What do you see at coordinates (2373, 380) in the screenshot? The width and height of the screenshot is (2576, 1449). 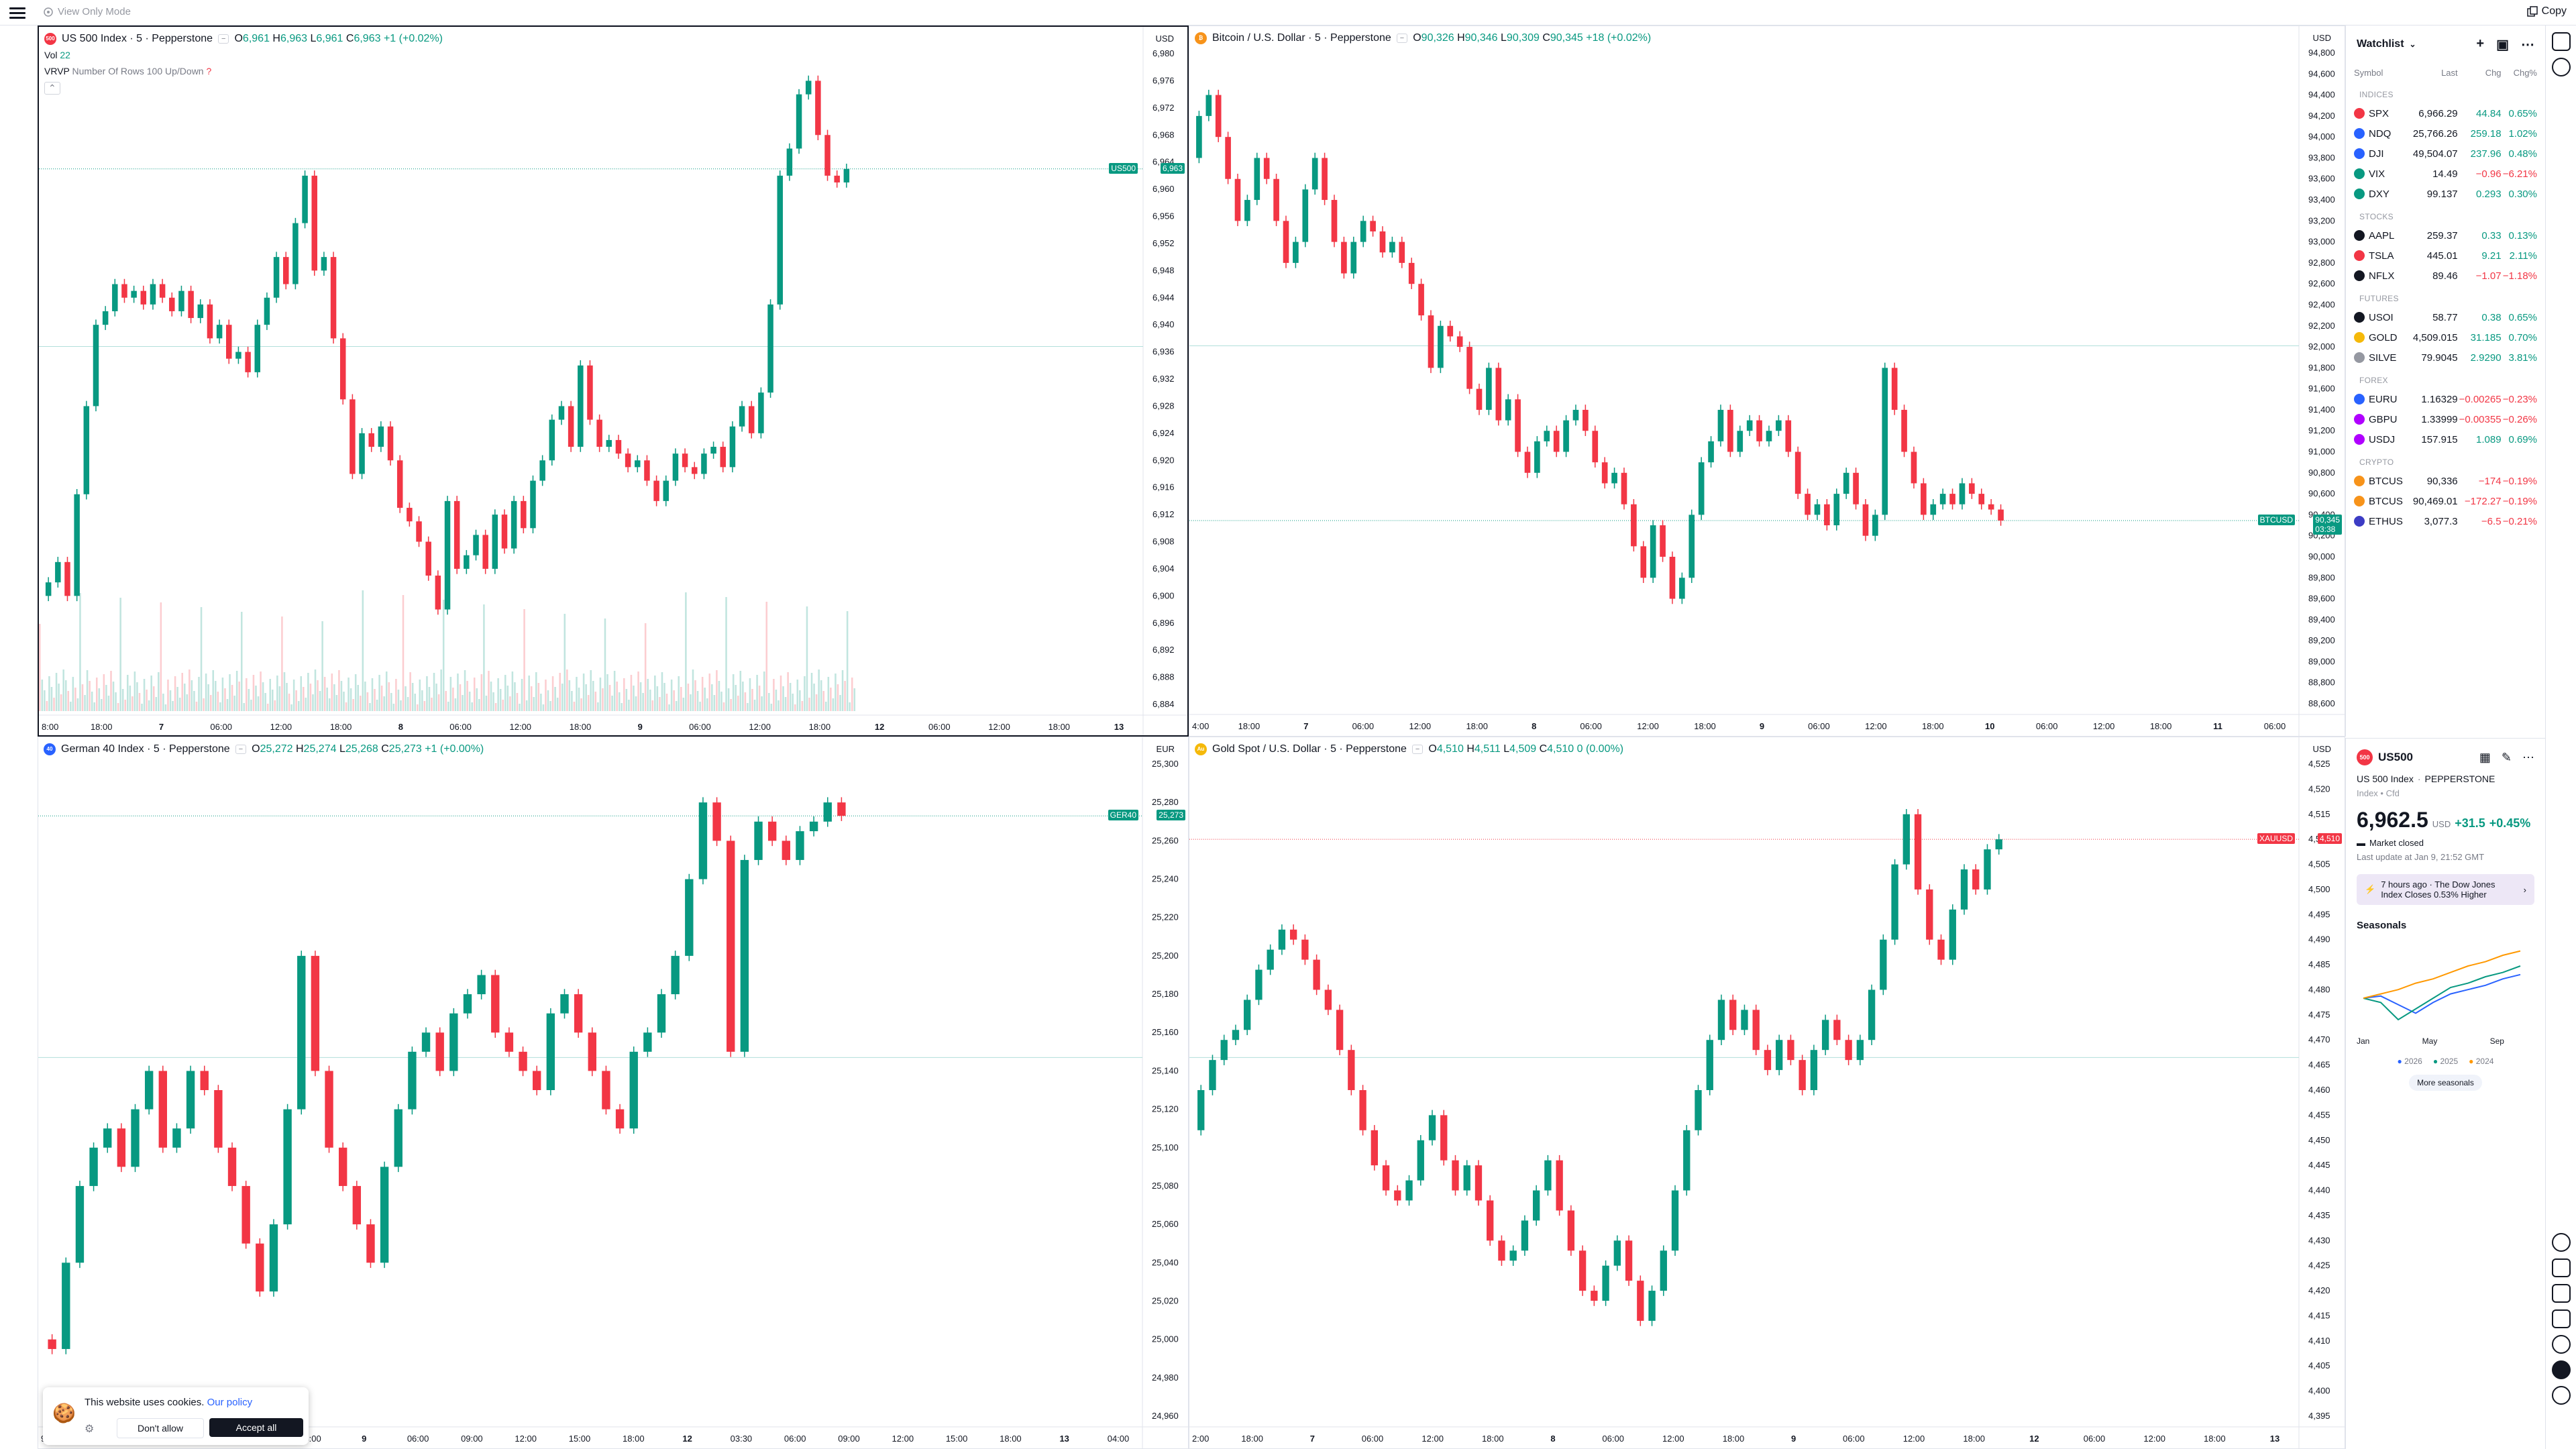 I see `watchlist-section: FOREX` at bounding box center [2373, 380].